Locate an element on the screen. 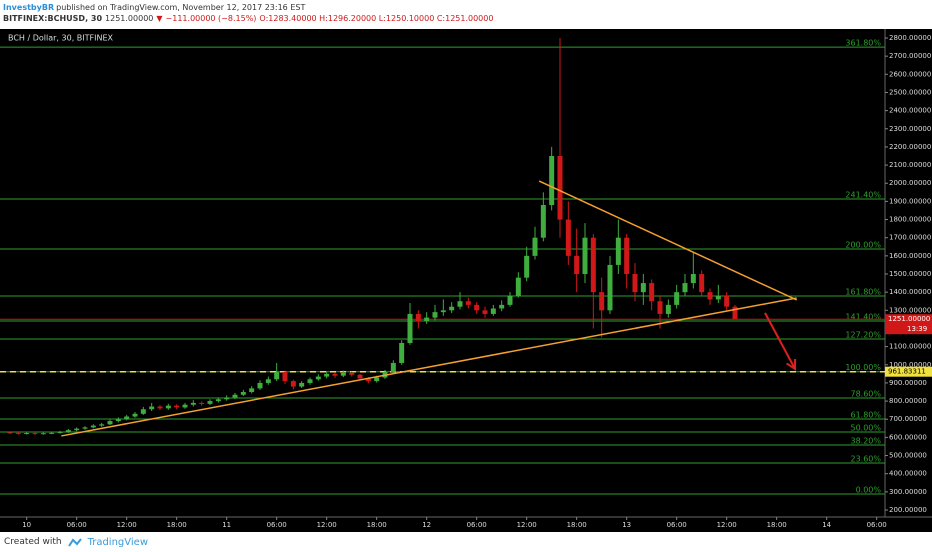 This screenshot has height=552, width=932. fib-label: 200.00% is located at coordinates (863, 244).